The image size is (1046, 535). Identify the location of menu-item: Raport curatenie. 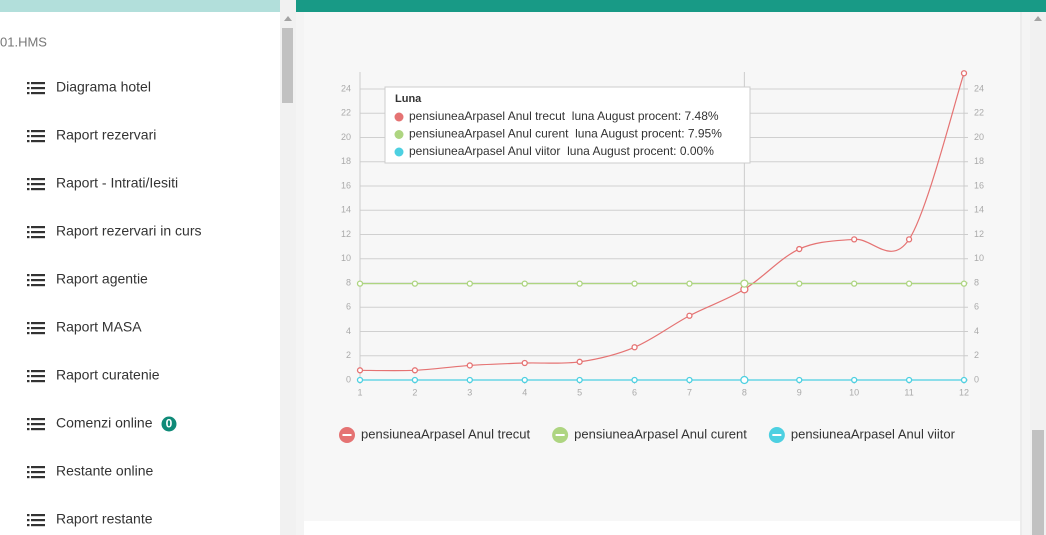
(93, 375).